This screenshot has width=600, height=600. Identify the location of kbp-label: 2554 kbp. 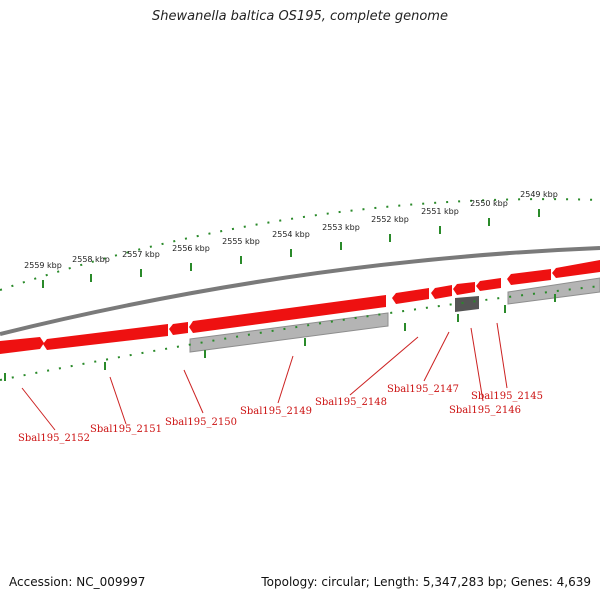
(291, 234).